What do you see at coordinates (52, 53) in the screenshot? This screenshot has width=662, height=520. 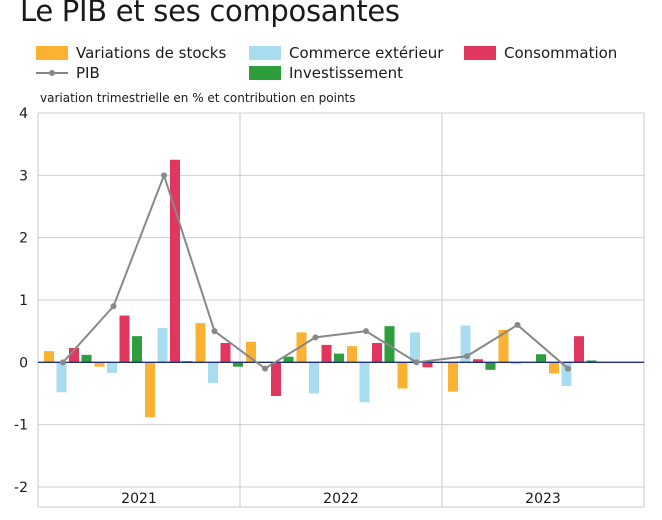 I see `legend-swatch-stocks` at bounding box center [52, 53].